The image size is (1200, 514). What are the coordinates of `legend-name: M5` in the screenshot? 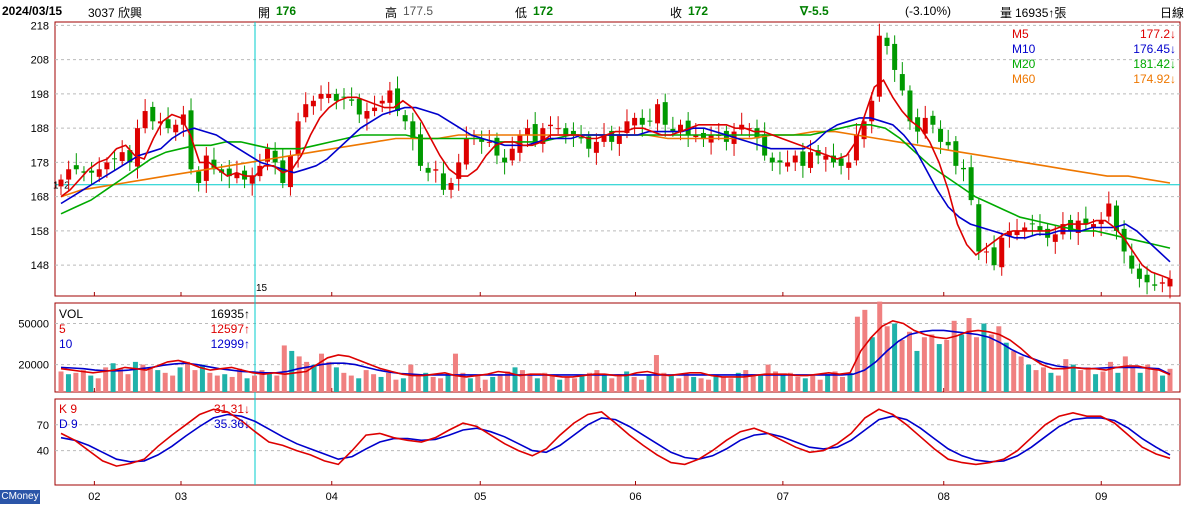 It's located at (1020, 34).